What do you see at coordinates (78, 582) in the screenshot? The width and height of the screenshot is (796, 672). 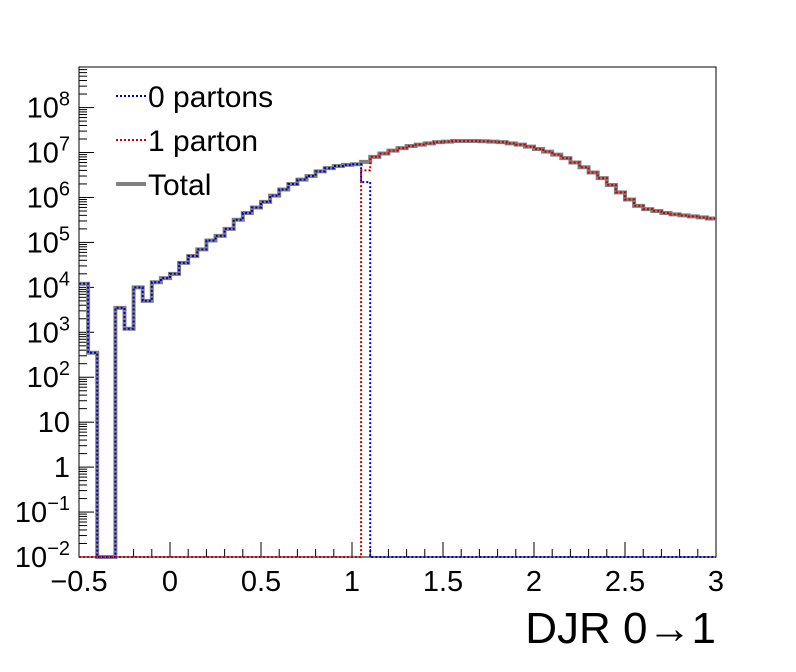 I see `x-tick-label: −0.5` at bounding box center [78, 582].